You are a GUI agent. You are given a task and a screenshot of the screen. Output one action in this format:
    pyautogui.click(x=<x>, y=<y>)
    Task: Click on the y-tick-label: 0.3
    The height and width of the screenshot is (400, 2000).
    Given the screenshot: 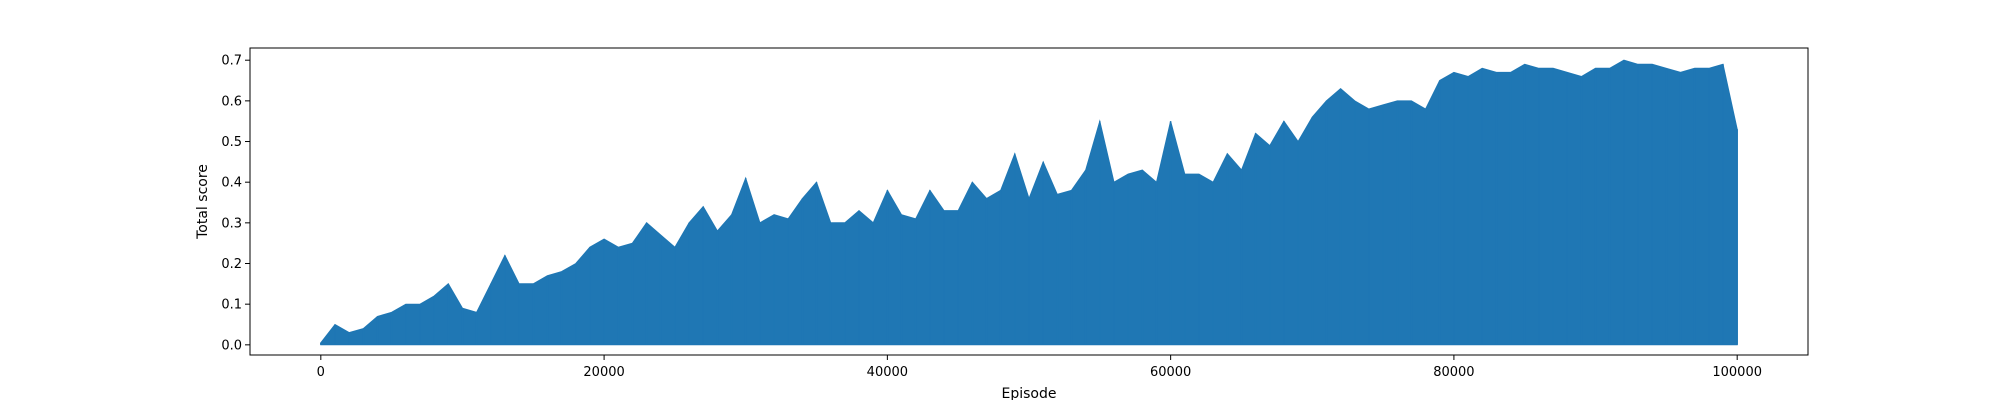 What is the action you would take?
    pyautogui.click(x=231, y=223)
    